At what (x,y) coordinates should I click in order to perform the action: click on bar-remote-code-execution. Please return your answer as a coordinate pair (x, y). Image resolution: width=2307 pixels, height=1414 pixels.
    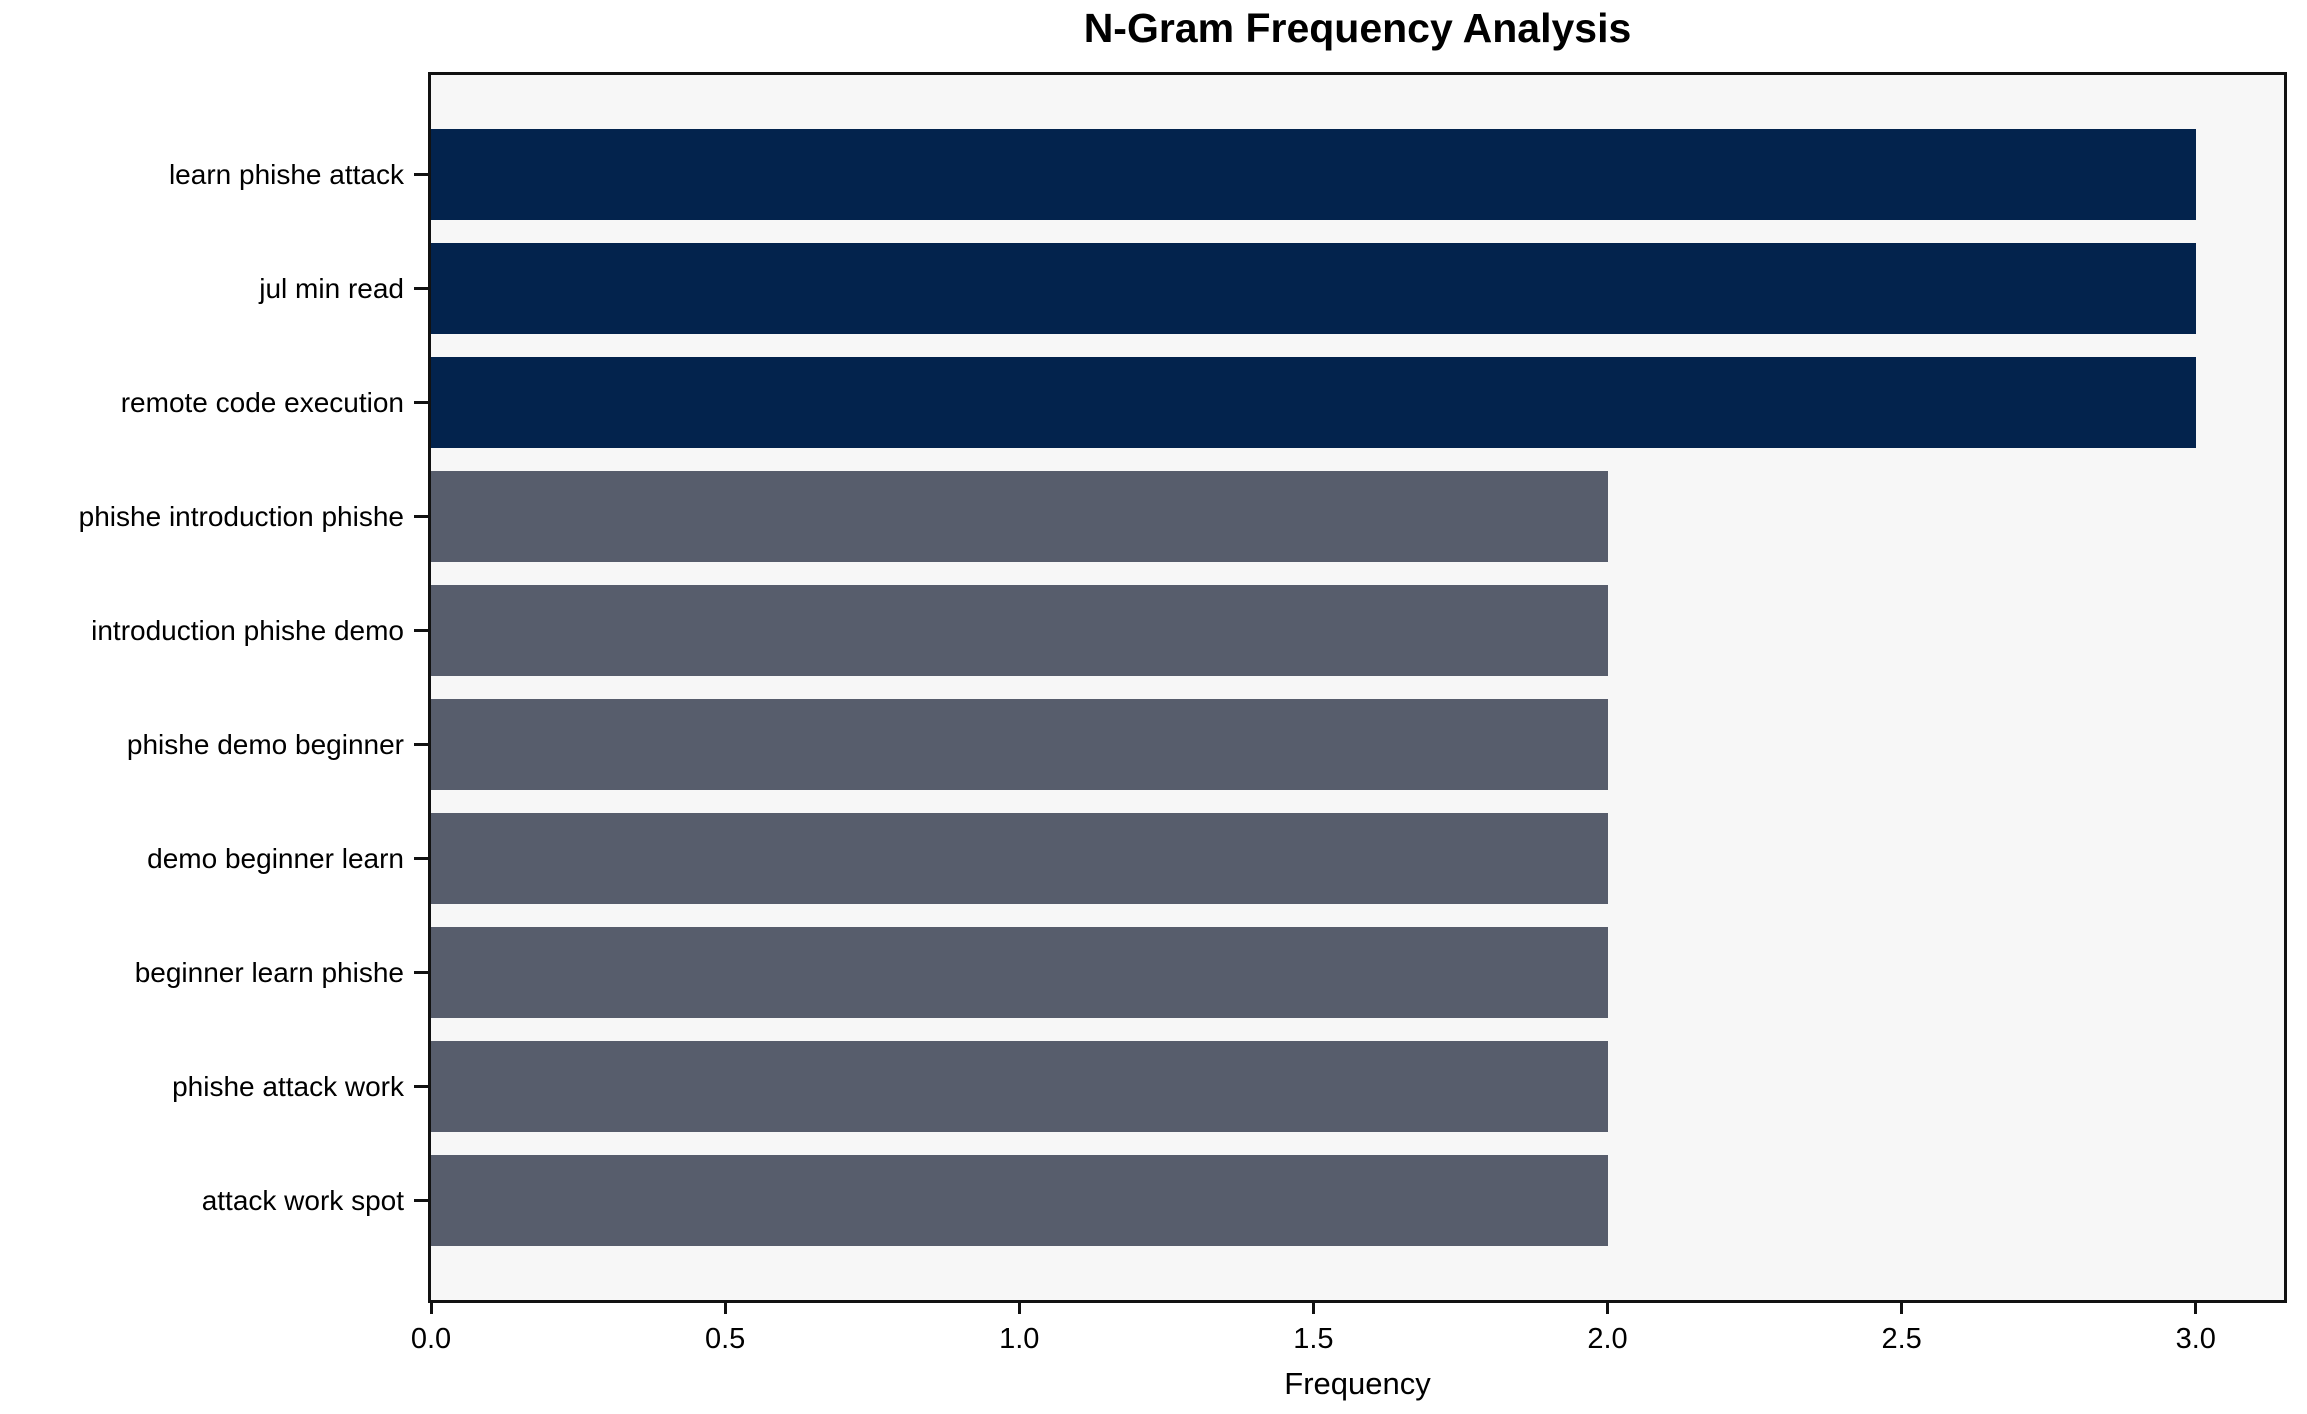
    Looking at the image, I should click on (1313, 402).